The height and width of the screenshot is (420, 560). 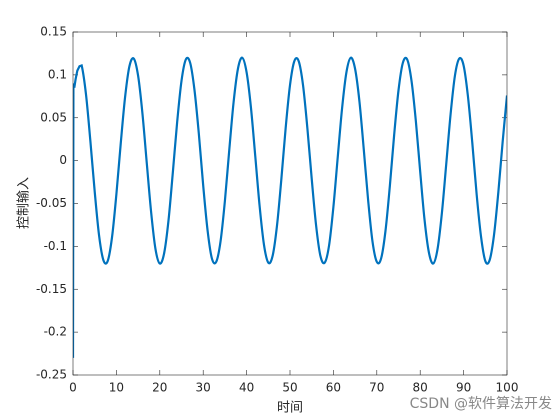 What do you see at coordinates (159, 388) in the screenshot?
I see `x-tick-label: 20` at bounding box center [159, 388].